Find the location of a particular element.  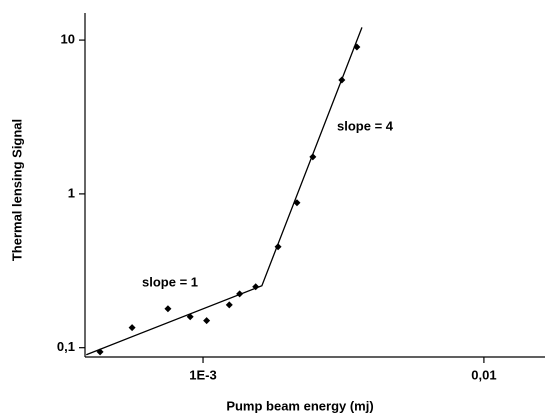

y-tick-label: 10 is located at coordinates (68, 39).